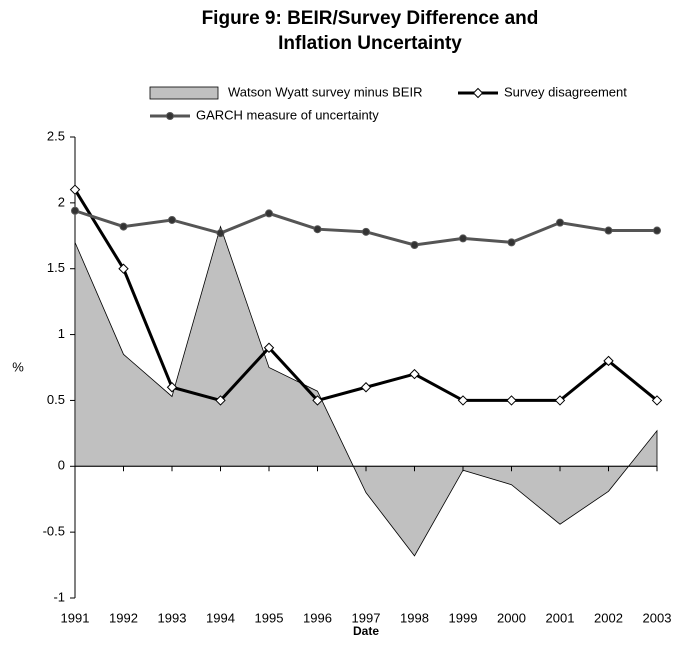  I want to click on legend-label: Survey disagreement, so click(565, 91).